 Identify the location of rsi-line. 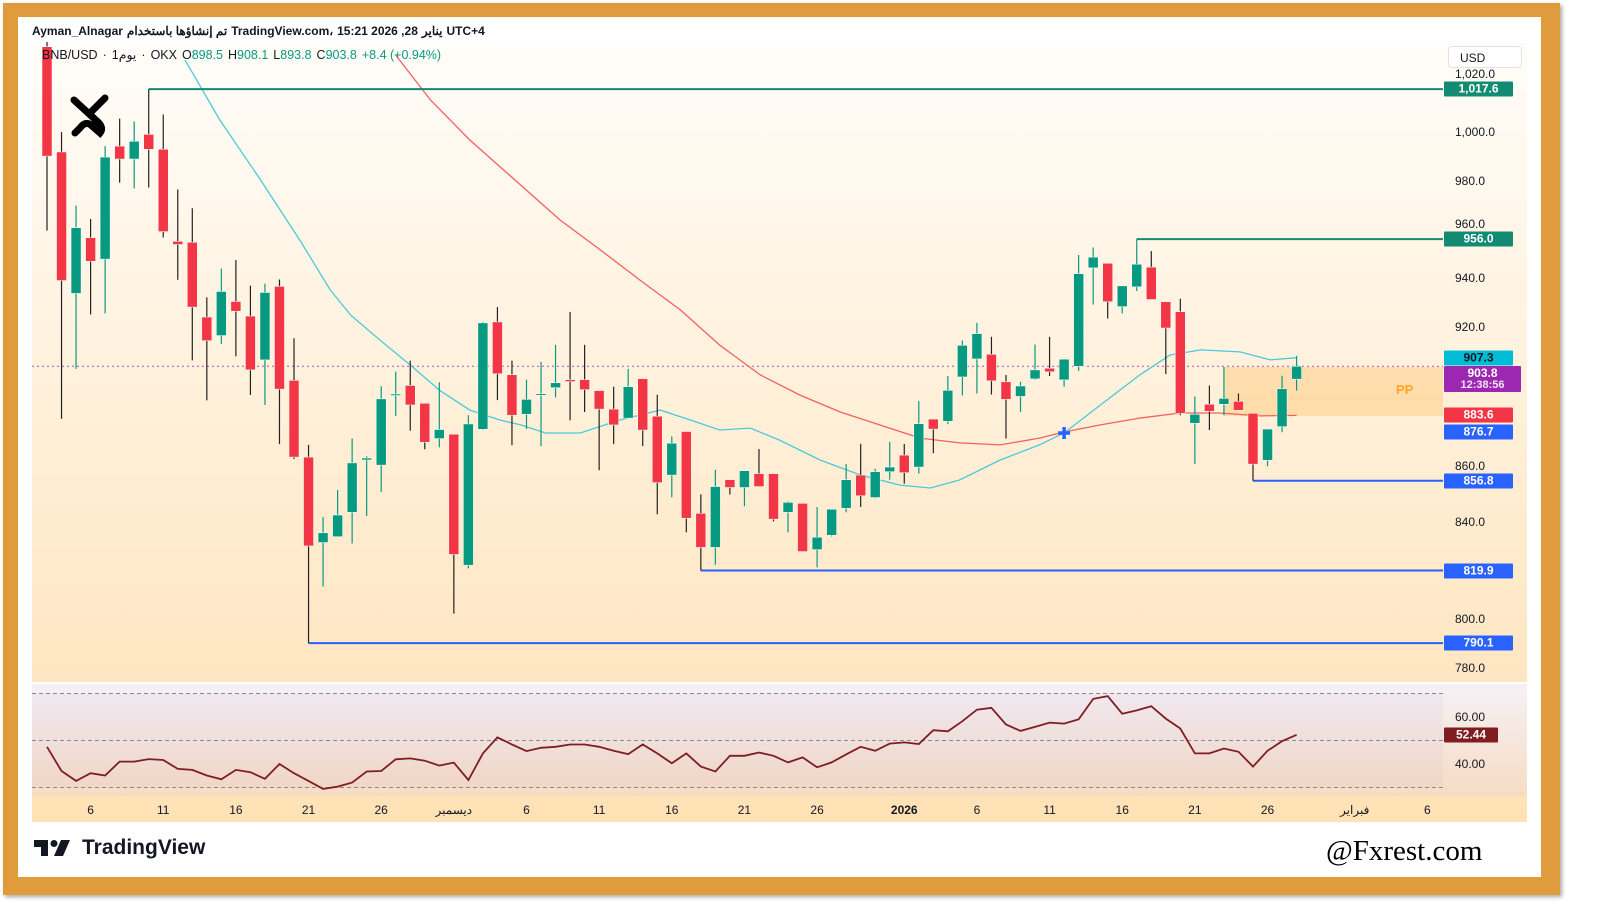
(671, 742).